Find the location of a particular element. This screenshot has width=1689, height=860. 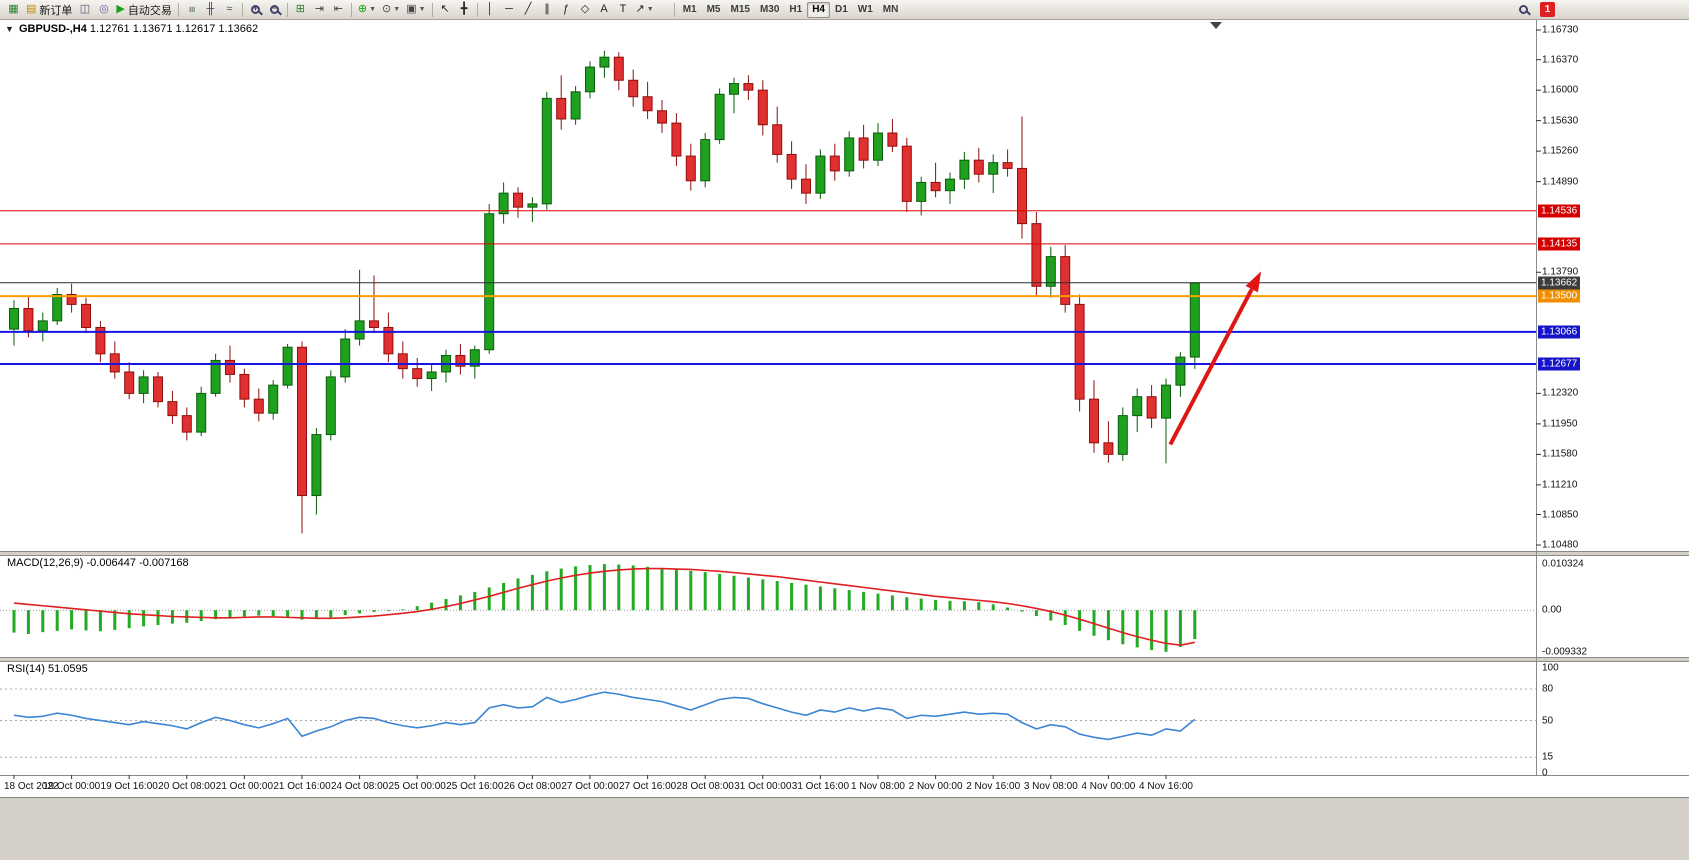

timeframe-m30-button: M30 is located at coordinates (769, 9).